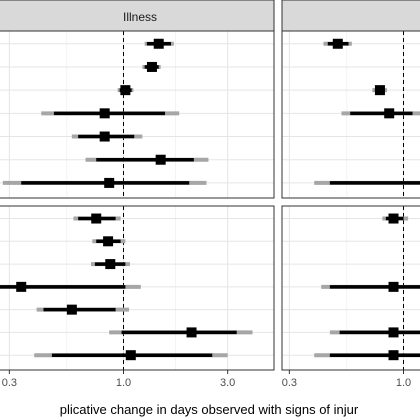 The height and width of the screenshot is (420, 420). Describe the element at coordinates (227, 383) in the screenshot. I see `x-tick-label: 3.0` at that location.